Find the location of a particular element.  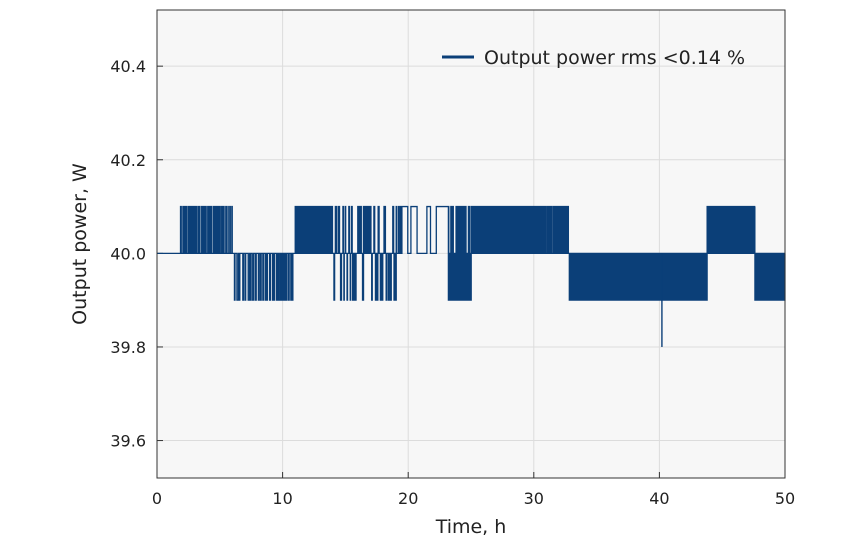

x-tick-label: 50 is located at coordinates (785, 498).